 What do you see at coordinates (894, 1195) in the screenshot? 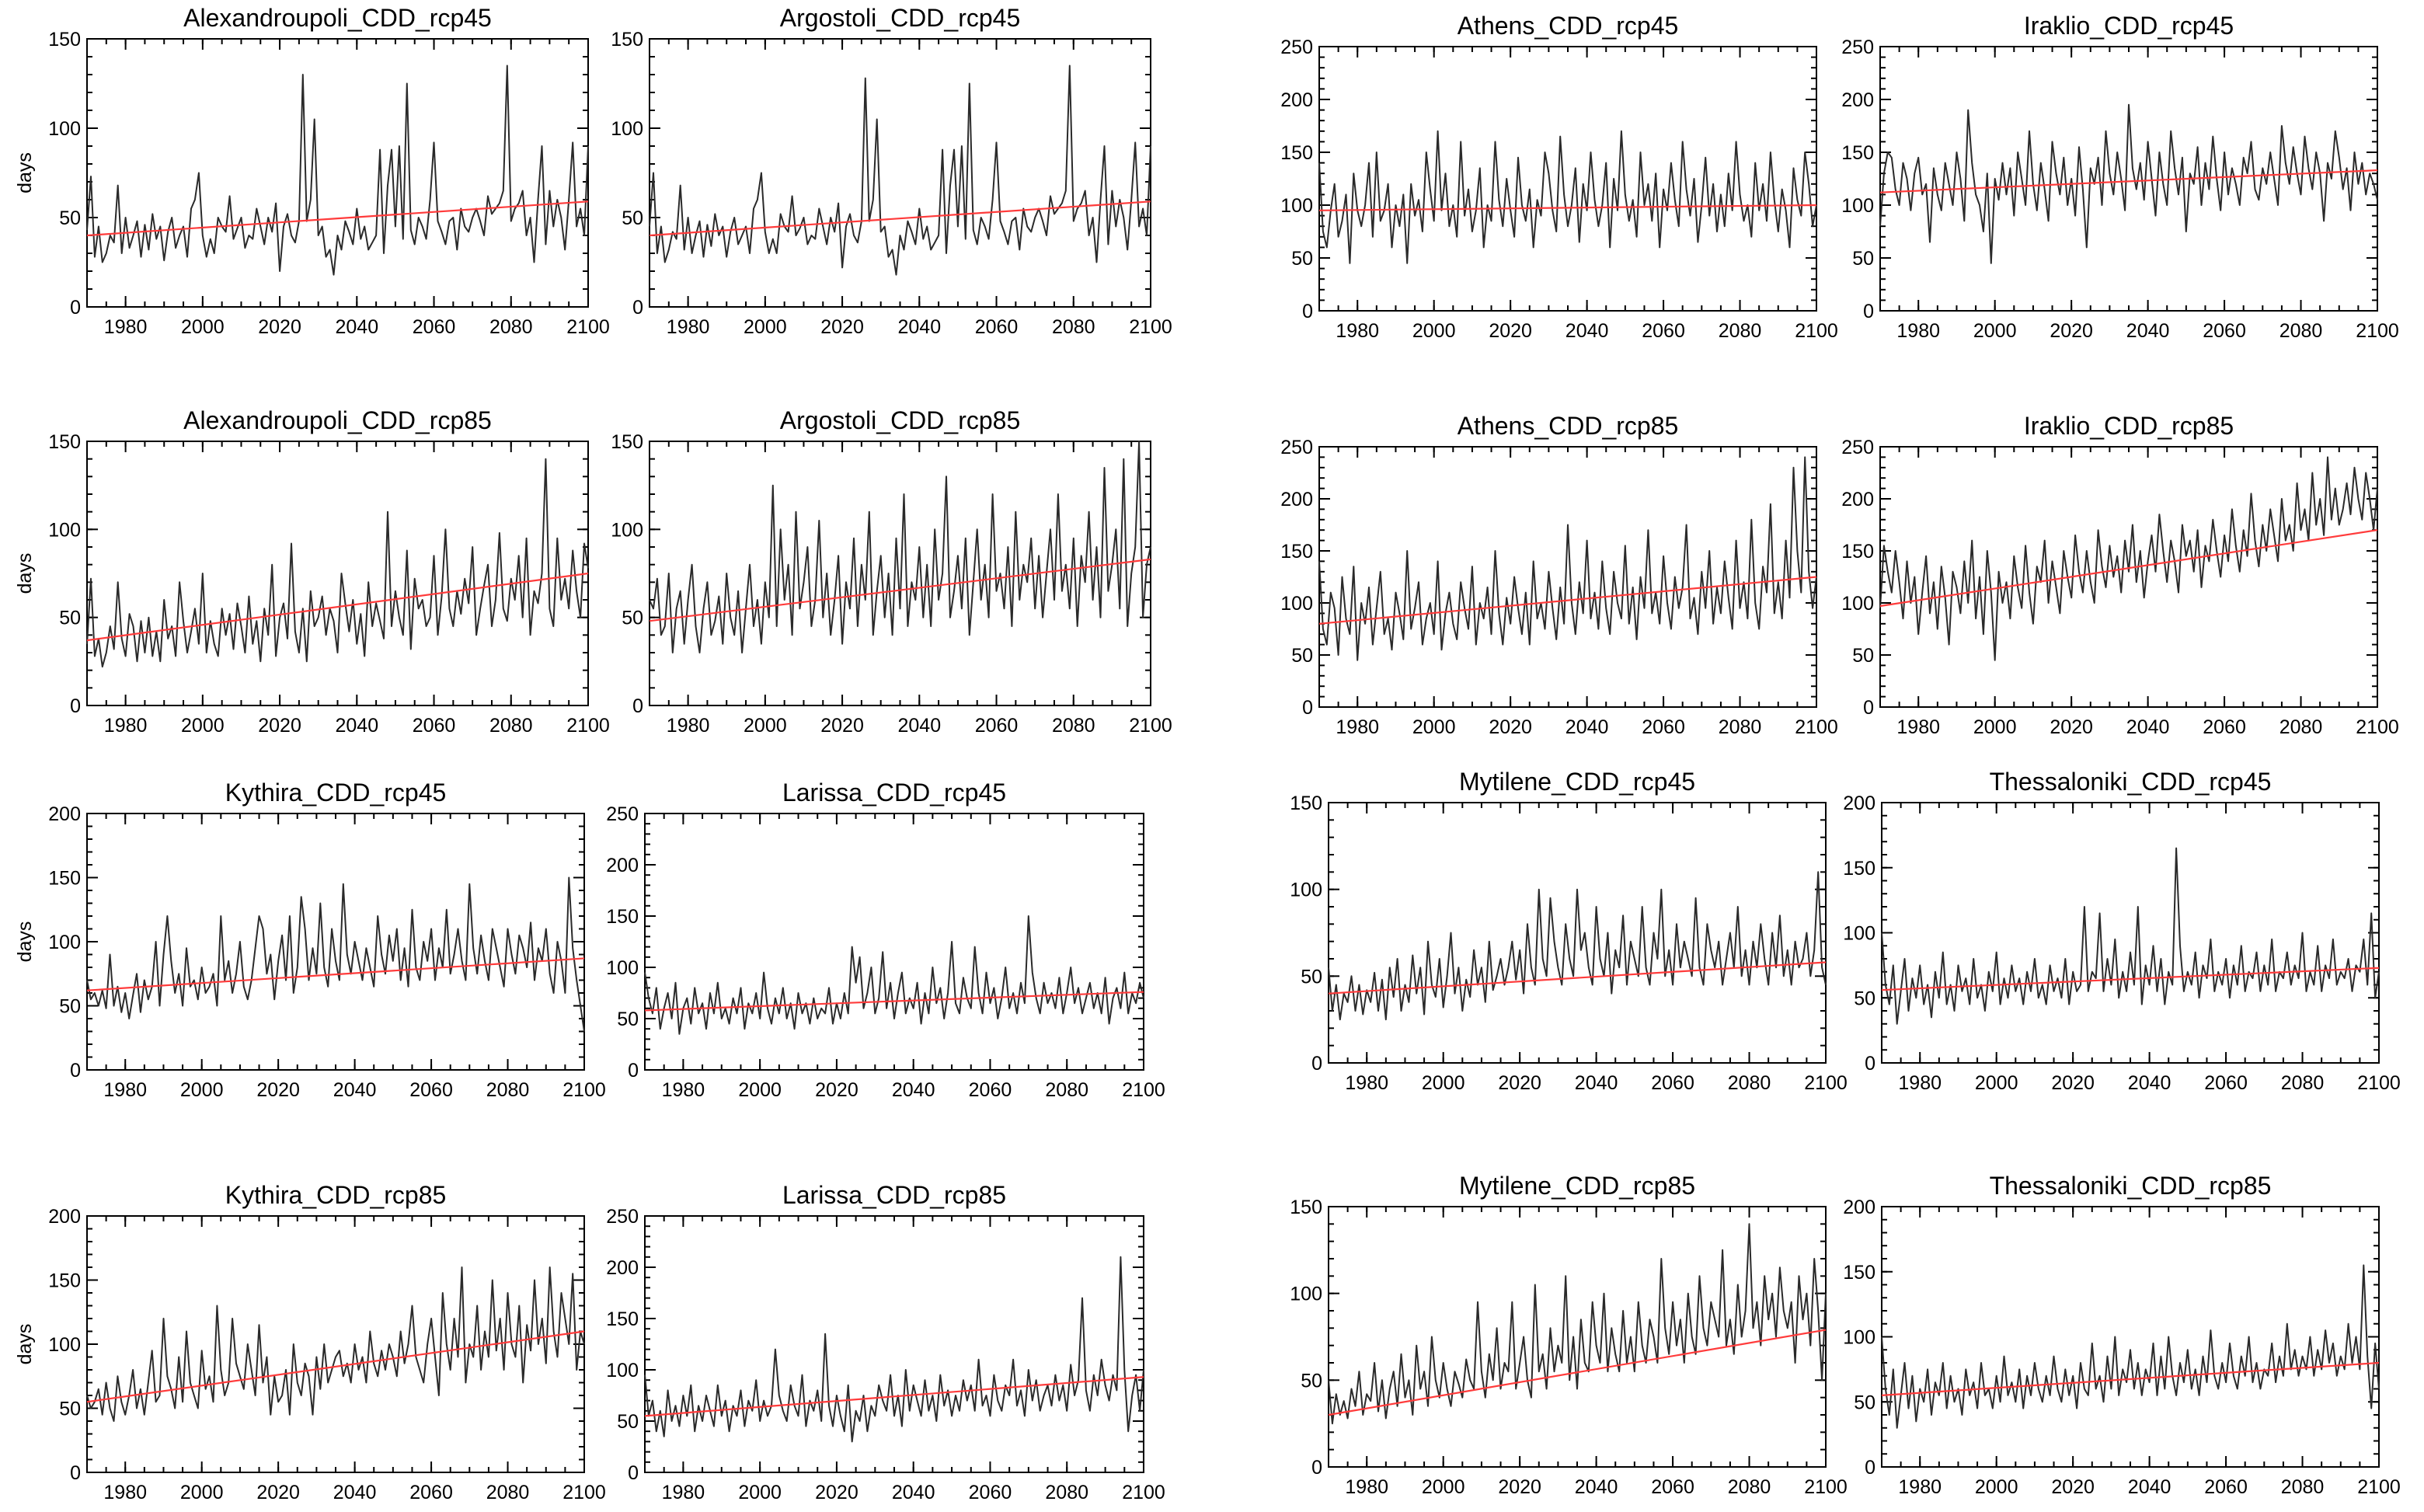
I see `chart-title: Larissa_CDD_rcp85` at bounding box center [894, 1195].